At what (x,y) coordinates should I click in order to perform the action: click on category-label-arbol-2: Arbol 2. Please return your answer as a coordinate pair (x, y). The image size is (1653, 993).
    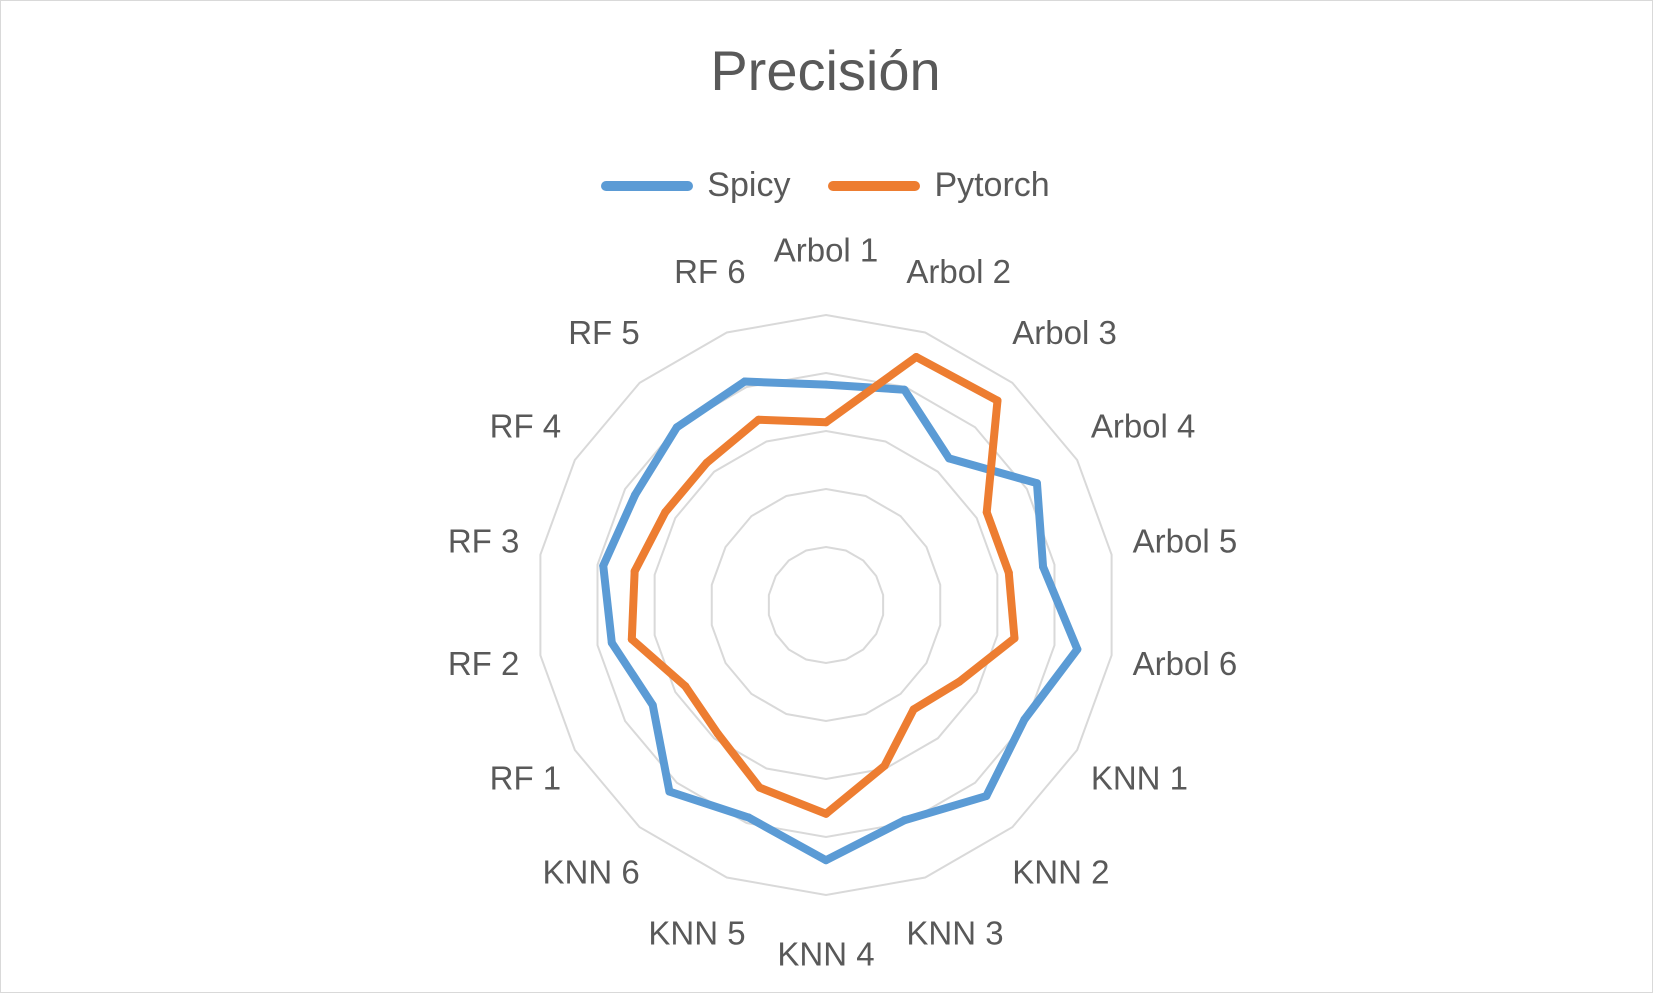
    Looking at the image, I should click on (958, 271).